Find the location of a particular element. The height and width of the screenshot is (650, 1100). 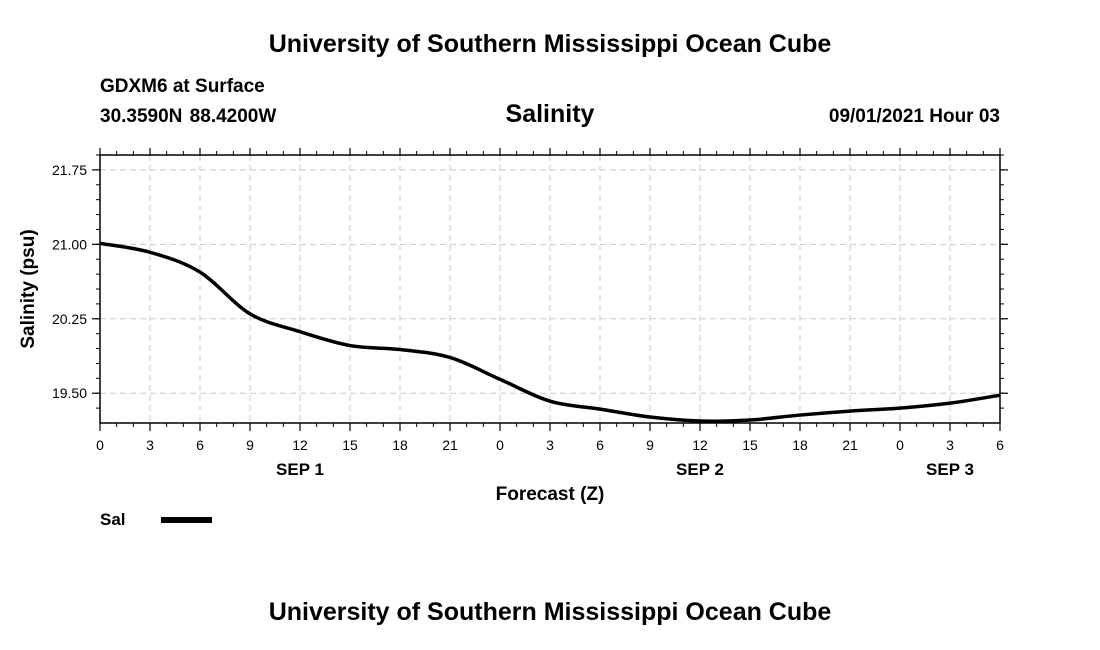

chart-title: Salinity is located at coordinates (550, 114).